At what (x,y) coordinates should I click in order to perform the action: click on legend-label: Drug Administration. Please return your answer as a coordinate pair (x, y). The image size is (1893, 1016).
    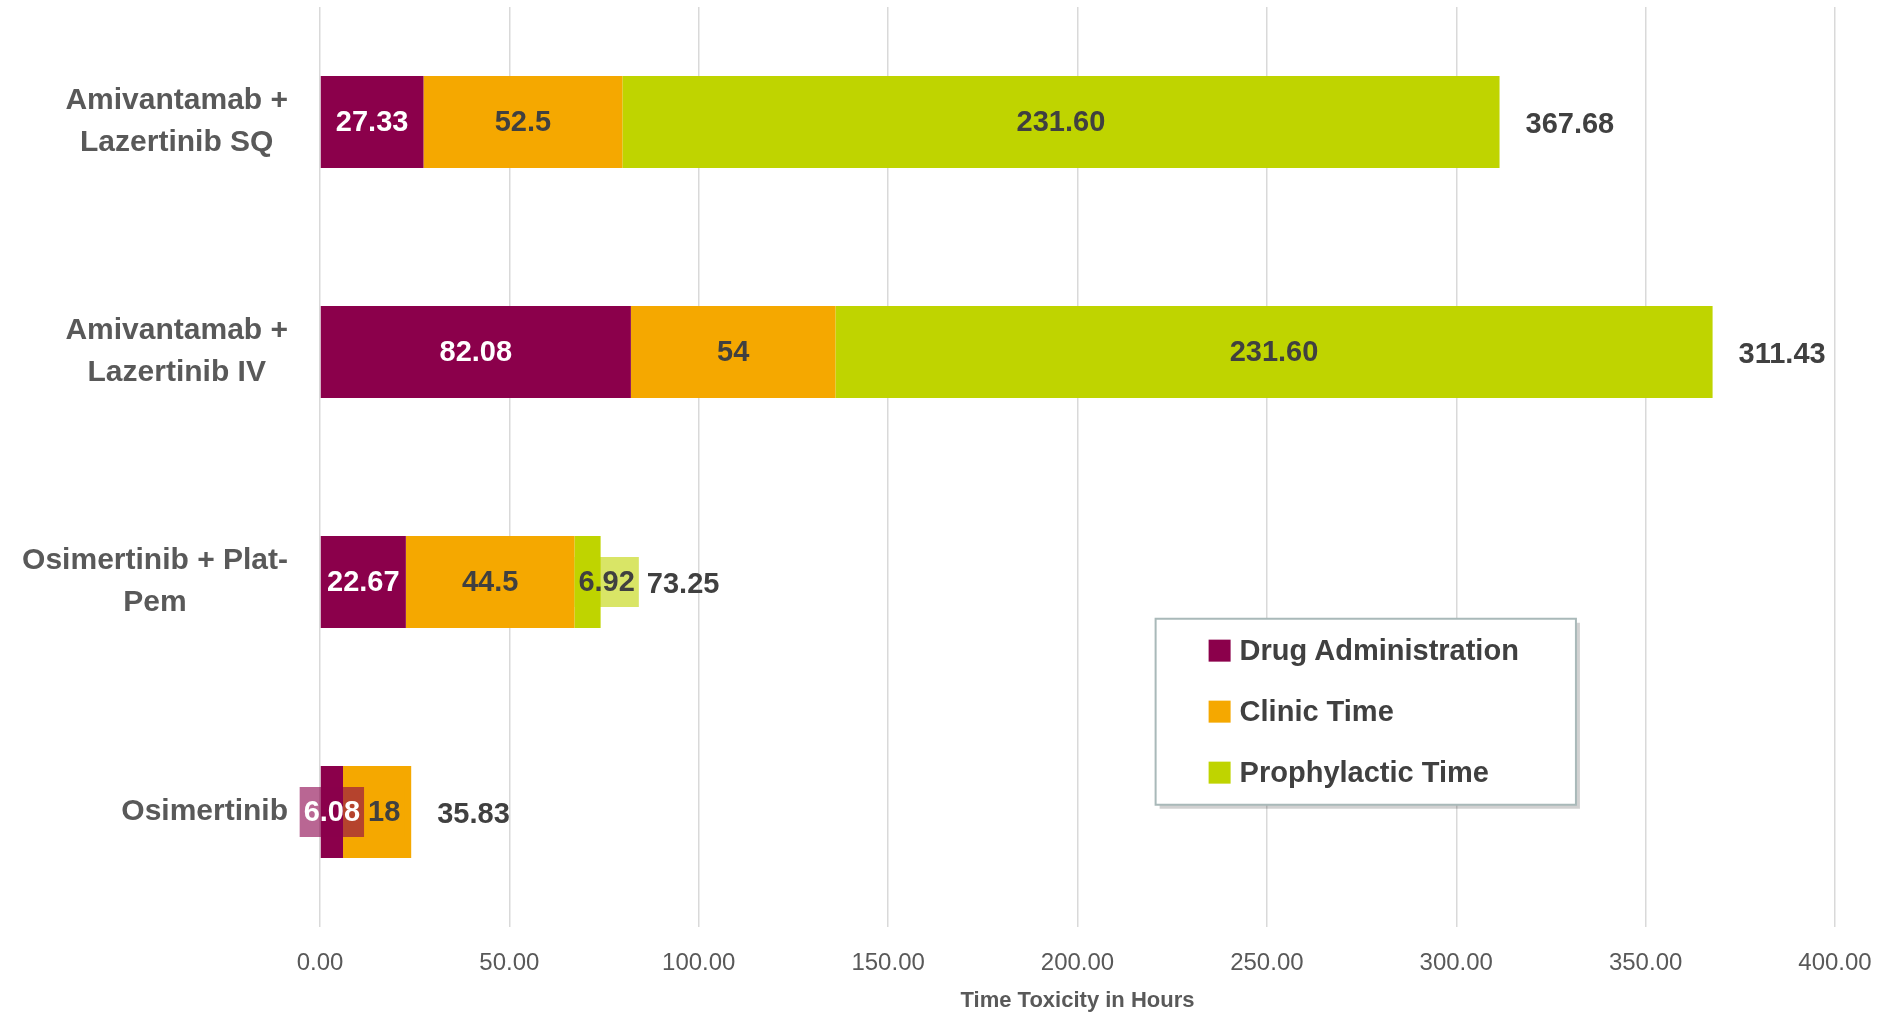
    Looking at the image, I should click on (1379, 649).